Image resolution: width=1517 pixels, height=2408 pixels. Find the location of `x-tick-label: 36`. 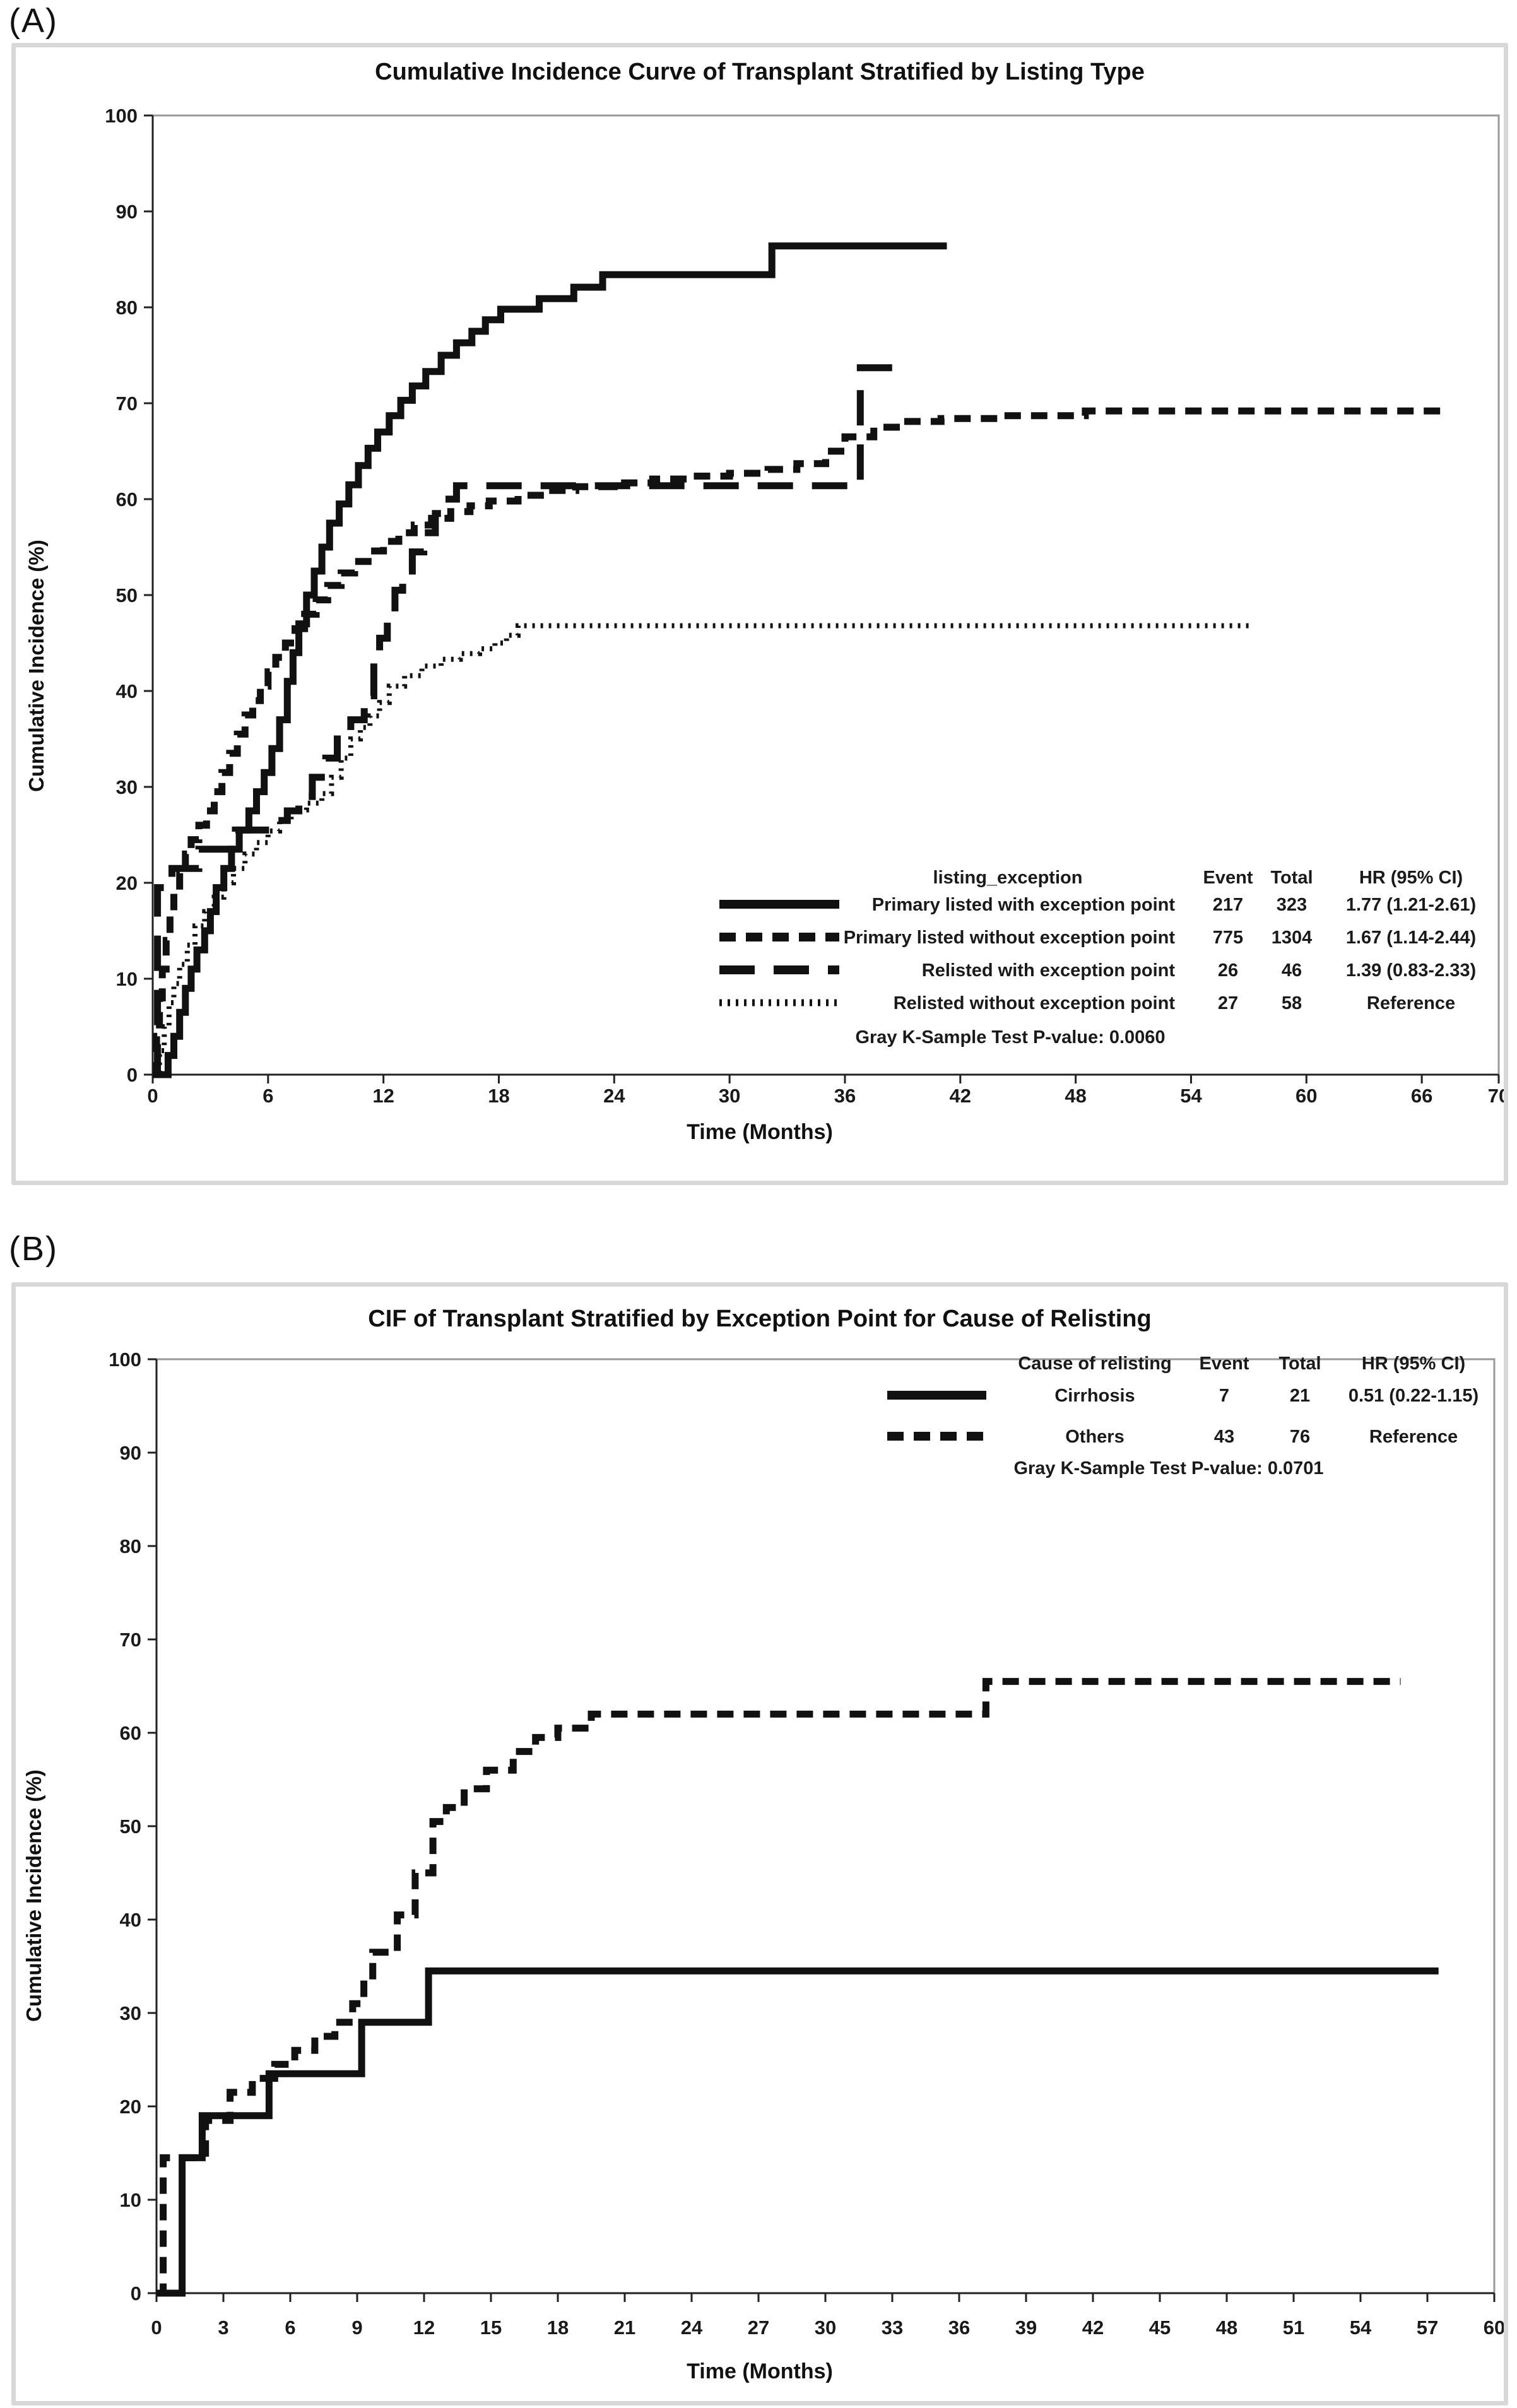

x-tick-label: 36 is located at coordinates (845, 1096).